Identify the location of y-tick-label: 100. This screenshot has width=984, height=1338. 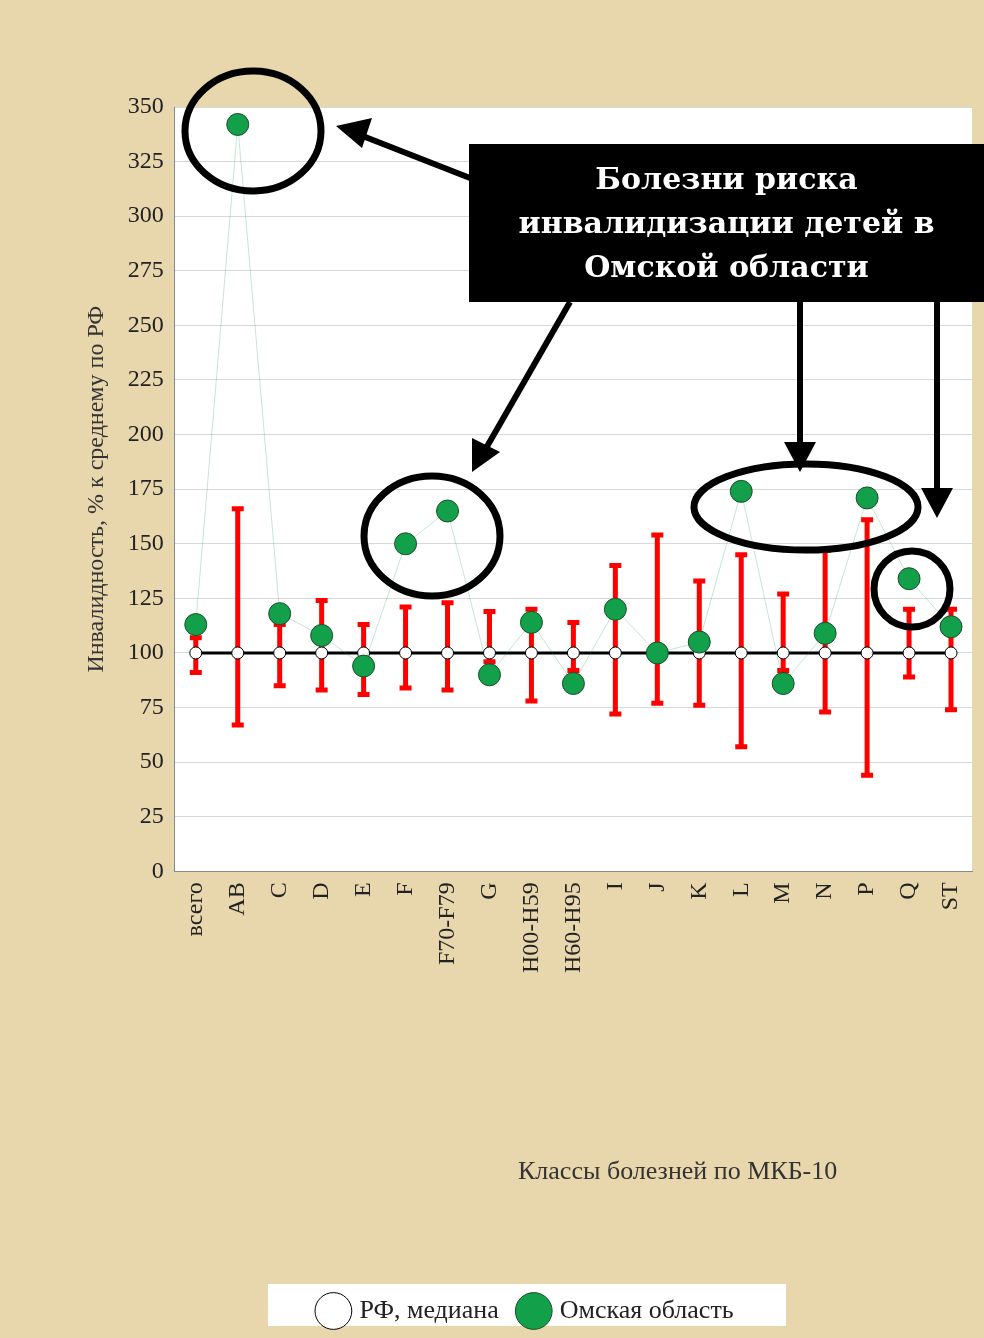
(145, 651).